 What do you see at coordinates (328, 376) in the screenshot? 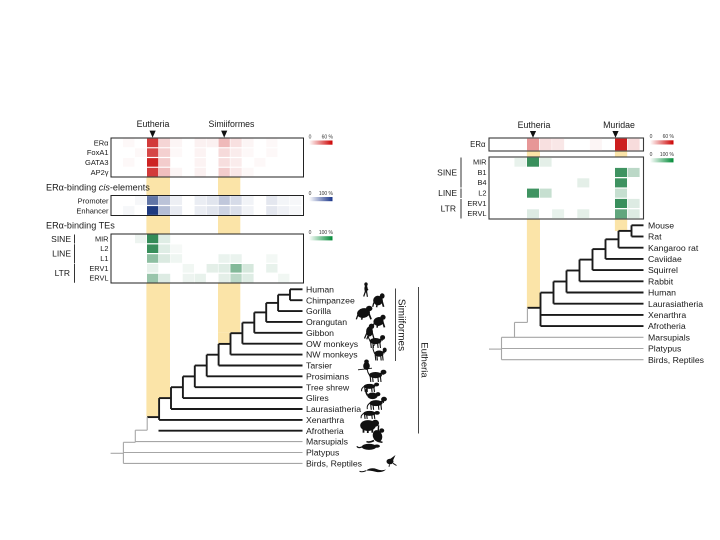
I see `svg-text: Prosimians` at bounding box center [328, 376].